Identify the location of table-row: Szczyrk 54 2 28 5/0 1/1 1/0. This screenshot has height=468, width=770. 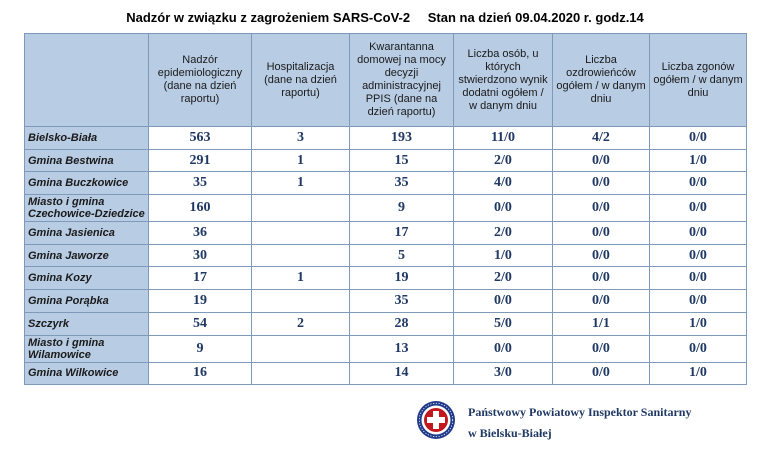
(385, 323).